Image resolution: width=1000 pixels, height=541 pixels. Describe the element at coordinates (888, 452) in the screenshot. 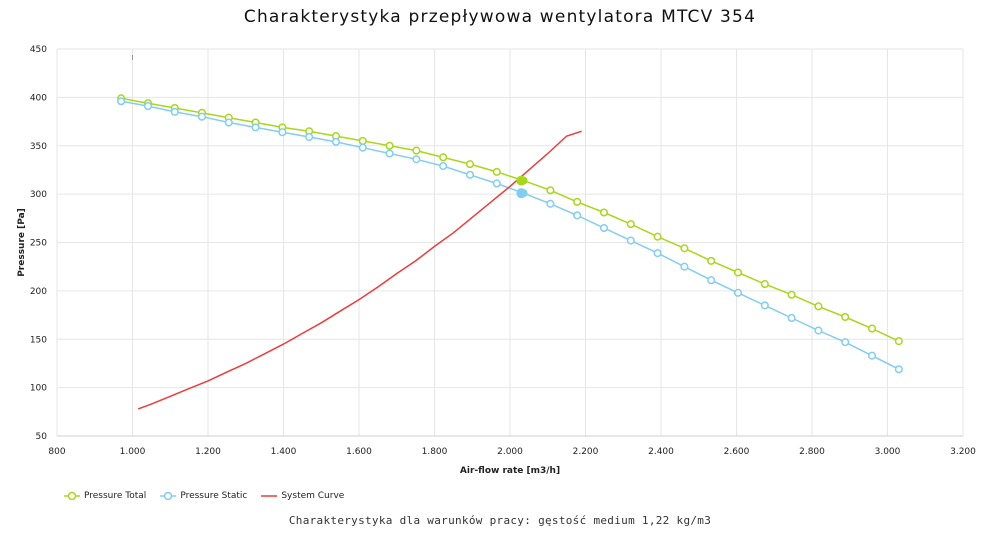

I see `x-tick-label: 3.000` at that location.